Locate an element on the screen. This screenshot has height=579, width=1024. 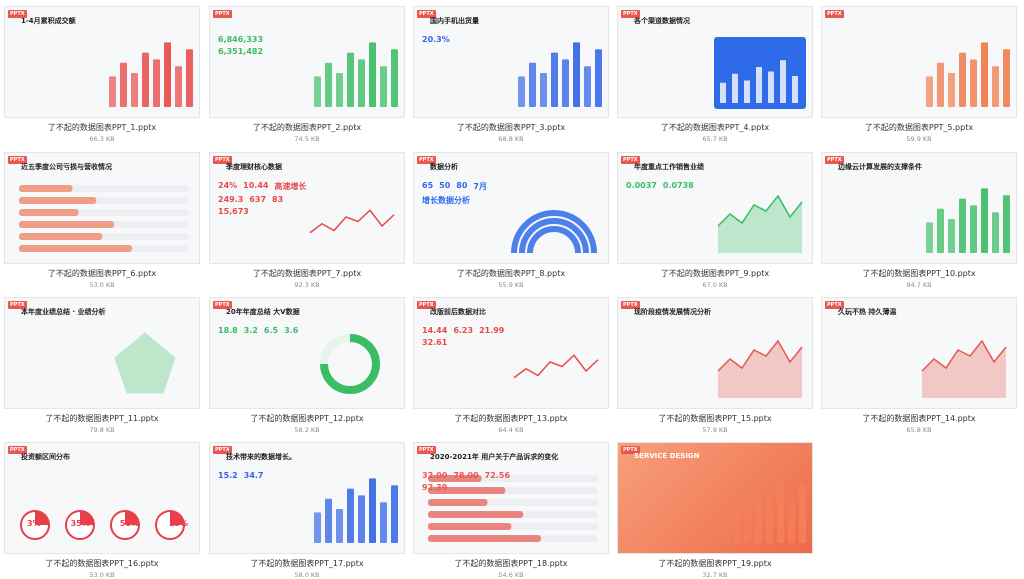
file-size: 68.8 KB is located at coordinates (511, 139).